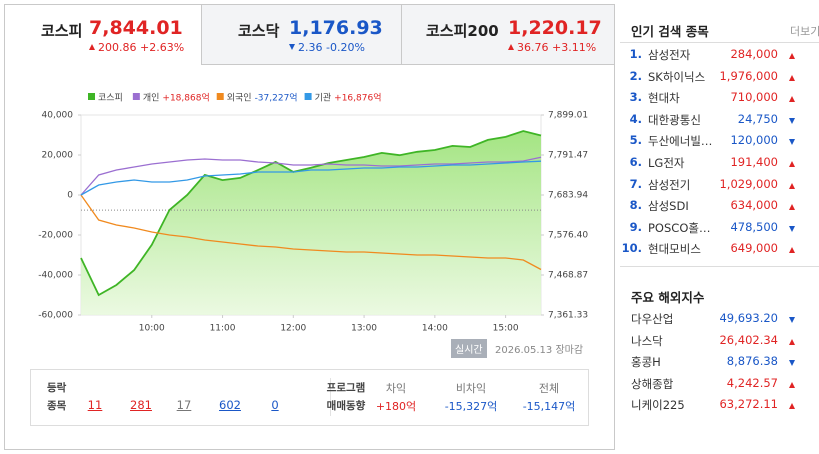  Describe the element at coordinates (664, 98) in the screenshot. I see `stock-name: 현대차` at that location.